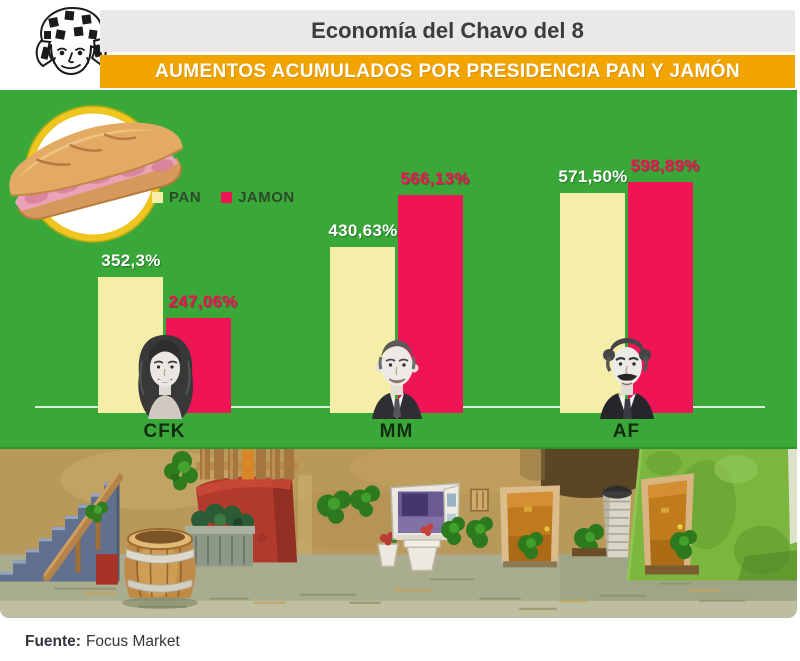 Image resolution: width=800 pixels, height=661 pixels. Describe the element at coordinates (157, 197) in the screenshot. I see `pan-swatch` at that location.